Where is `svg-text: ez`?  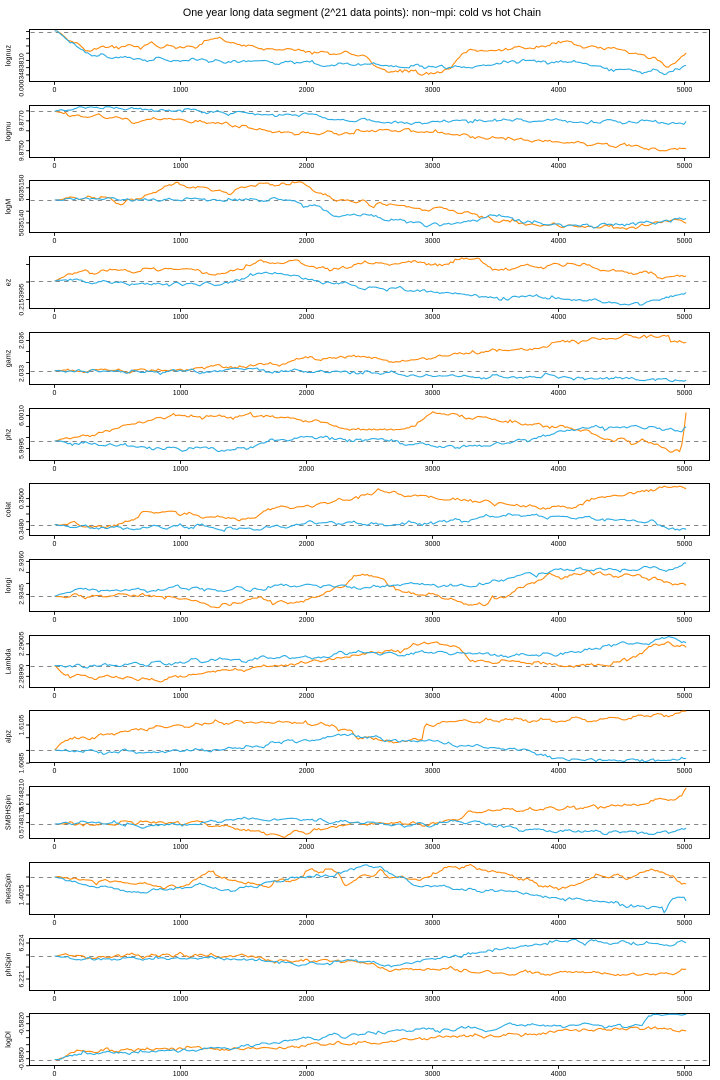 svg-text: ez is located at coordinates (8, 282).